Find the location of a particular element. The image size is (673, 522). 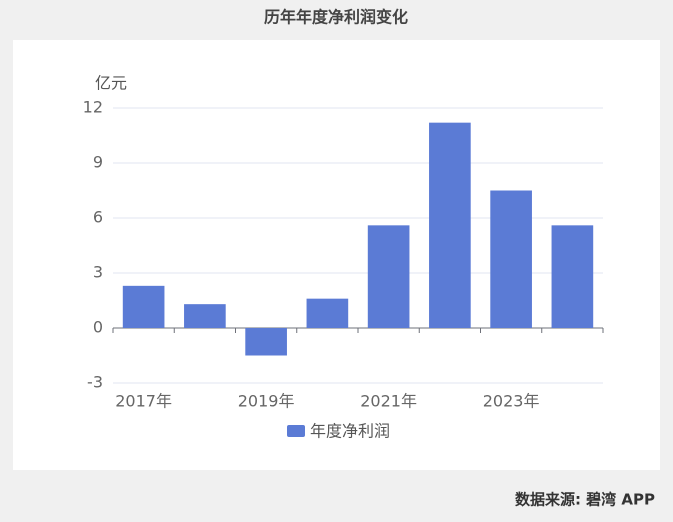

chart-title: 历年年度净利润变化 is located at coordinates (336, 17).